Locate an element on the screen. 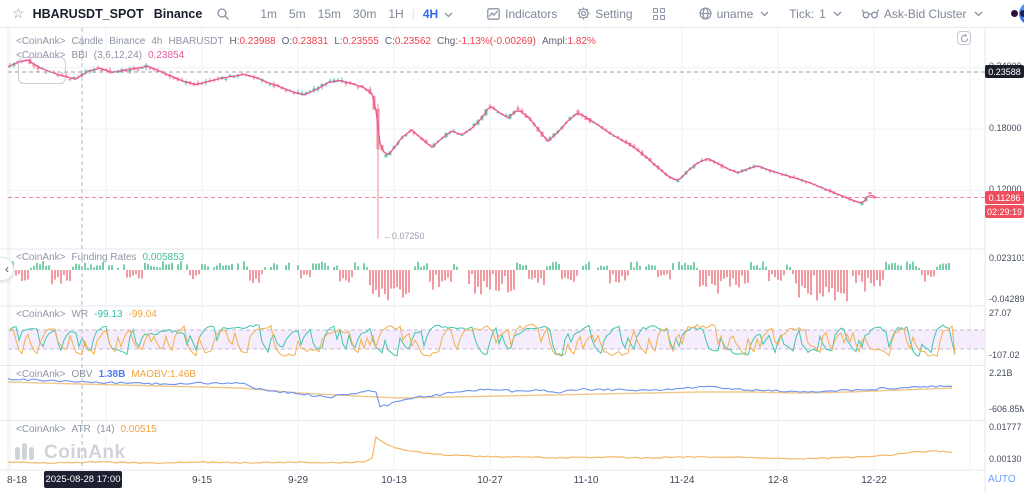 The width and height of the screenshot is (1024, 493). indicators-label: Indicators is located at coordinates (531, 13).